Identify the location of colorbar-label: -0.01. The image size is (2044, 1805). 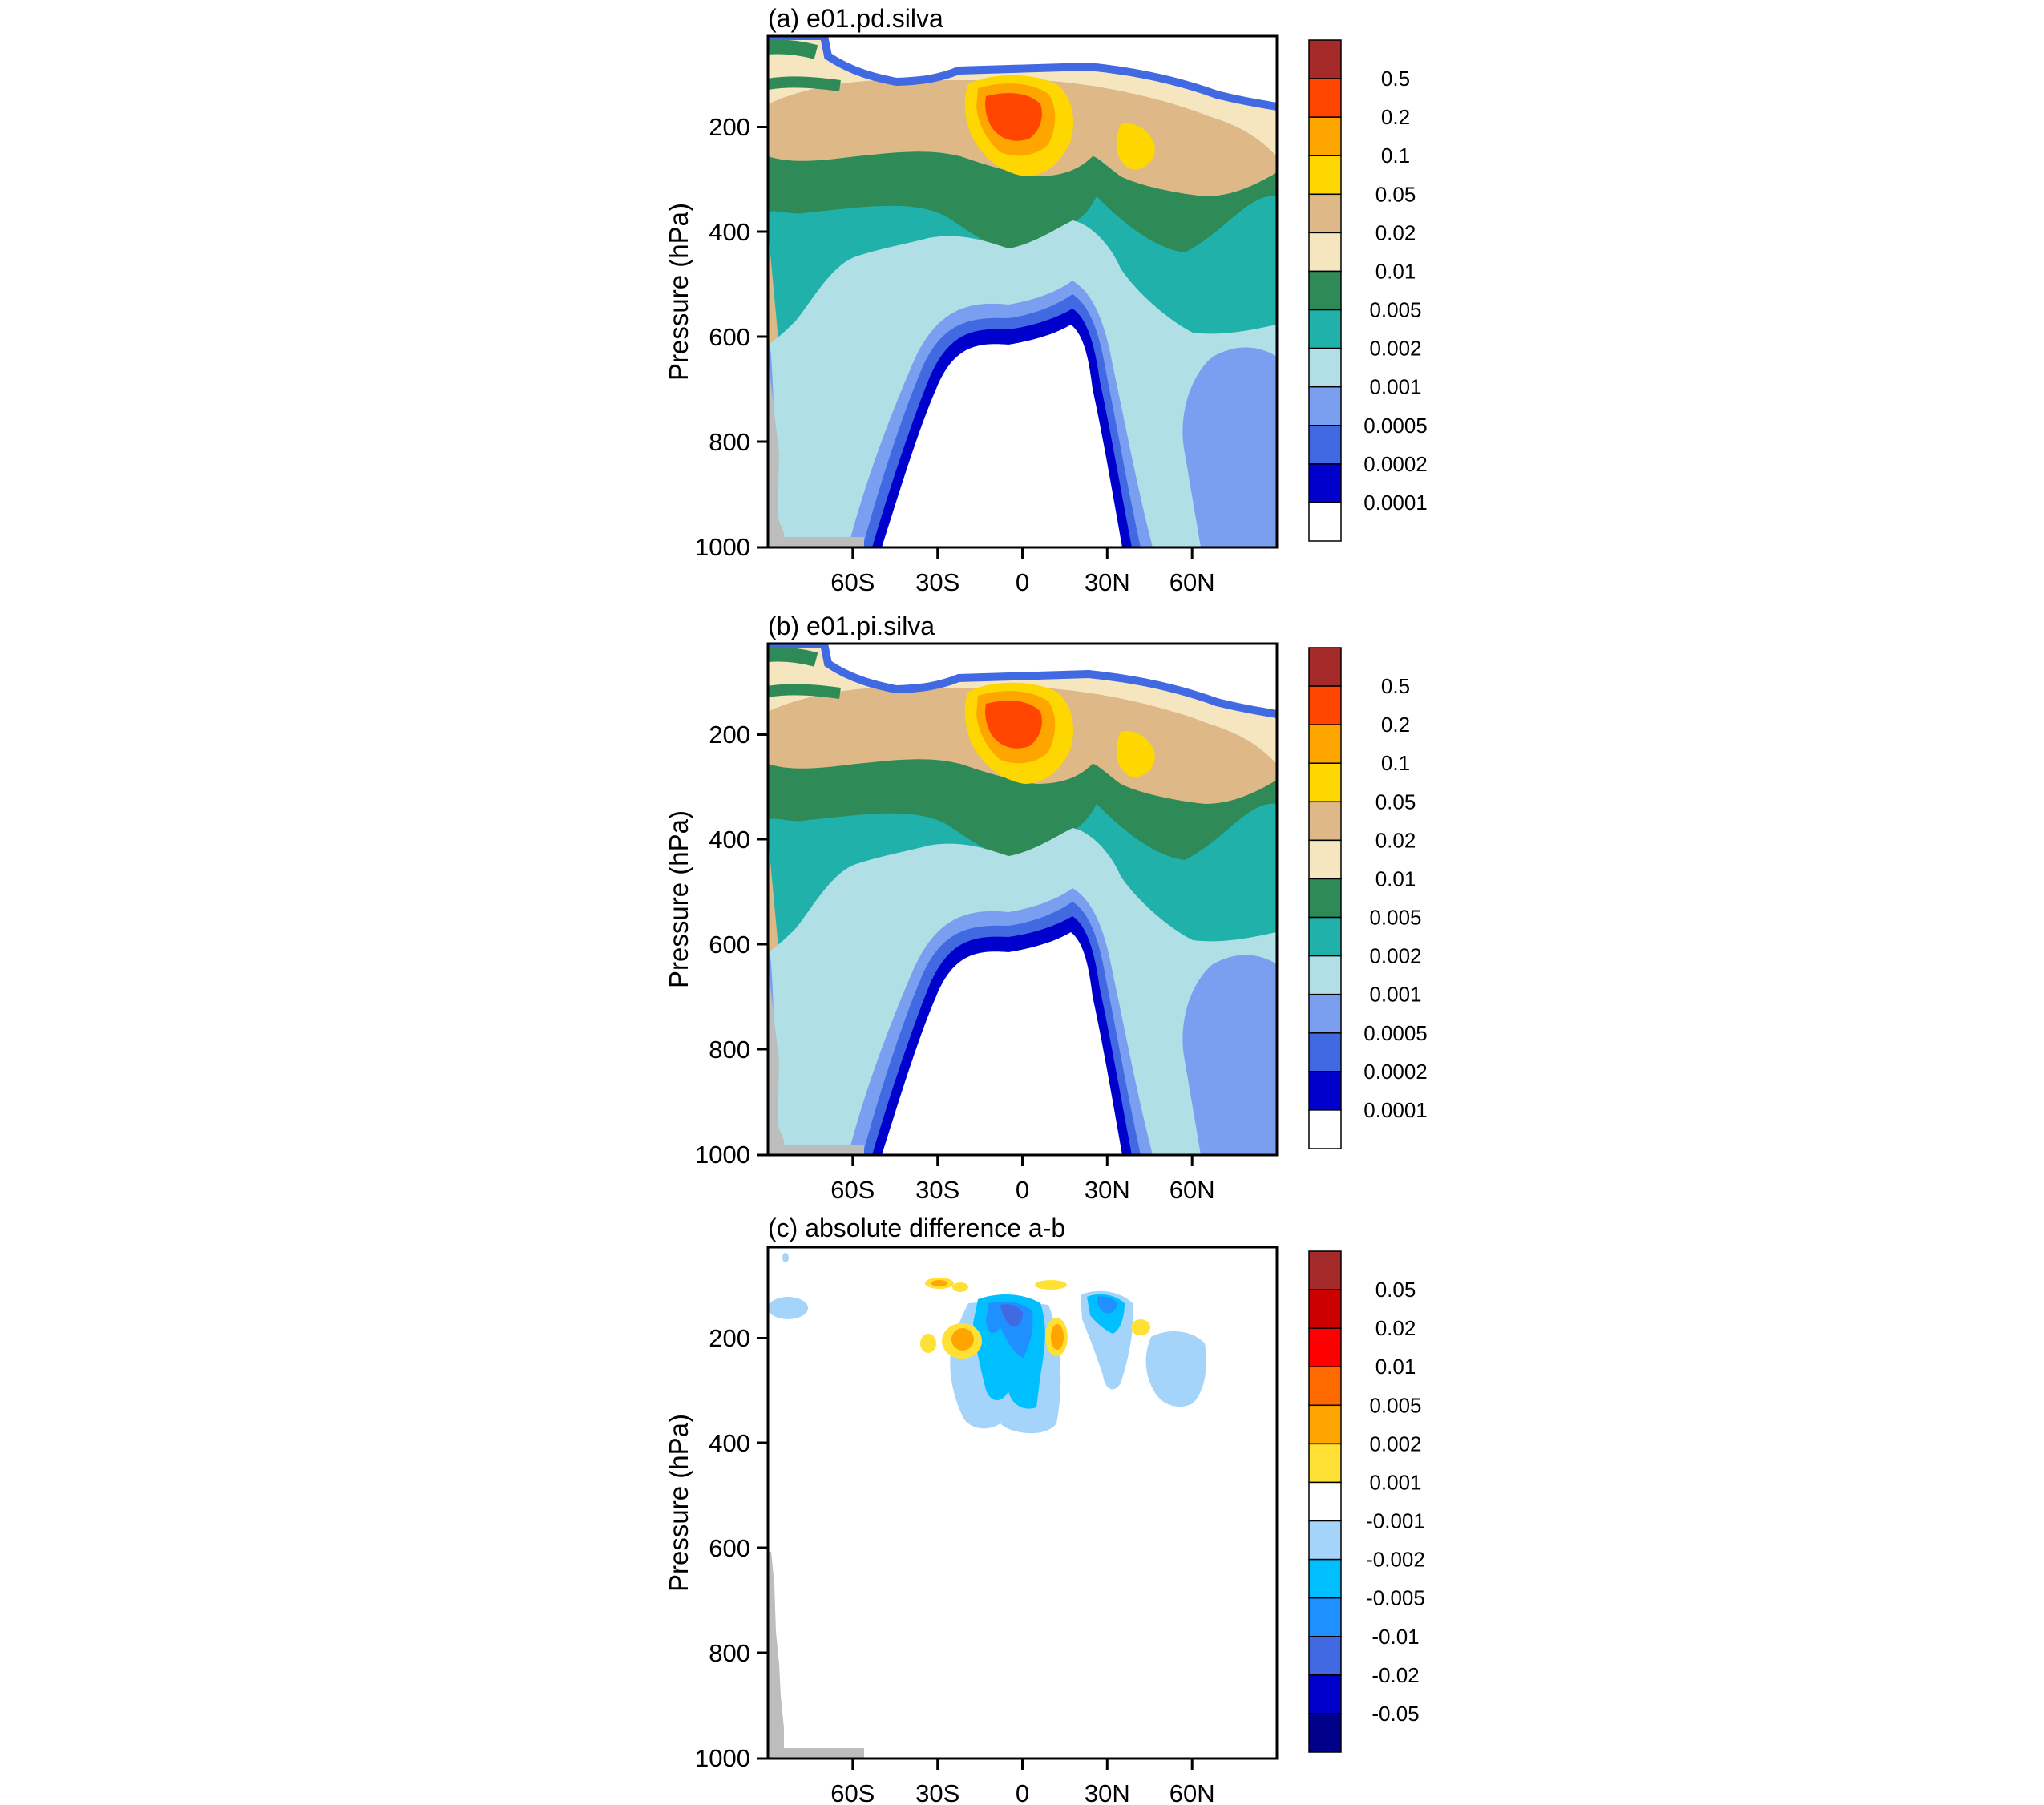
(1395, 1637).